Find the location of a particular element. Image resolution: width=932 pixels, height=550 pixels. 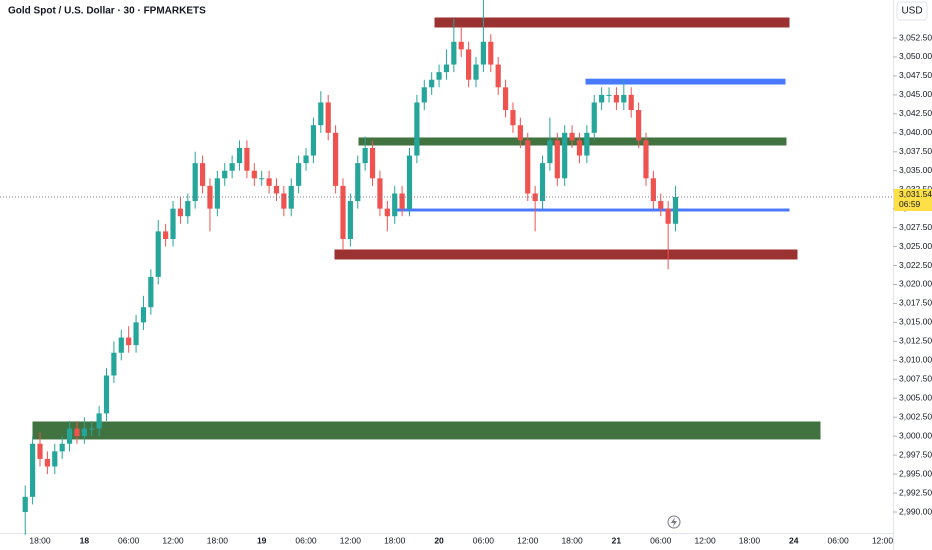

y-tick-label: 2,995.00 is located at coordinates (915, 473).